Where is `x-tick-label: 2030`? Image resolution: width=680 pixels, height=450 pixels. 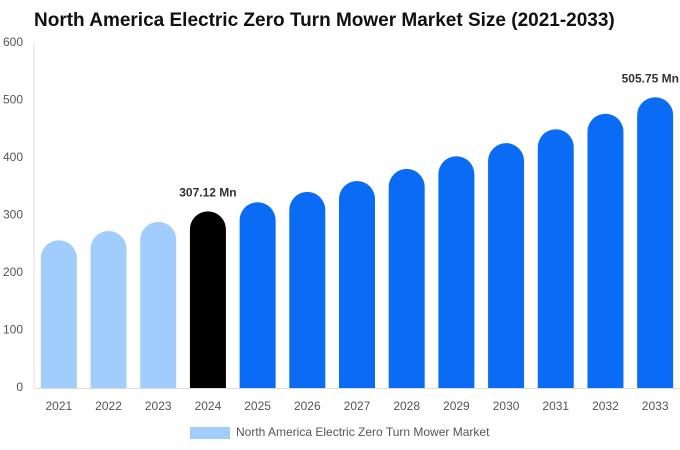
x-tick-label: 2030 is located at coordinates (506, 406).